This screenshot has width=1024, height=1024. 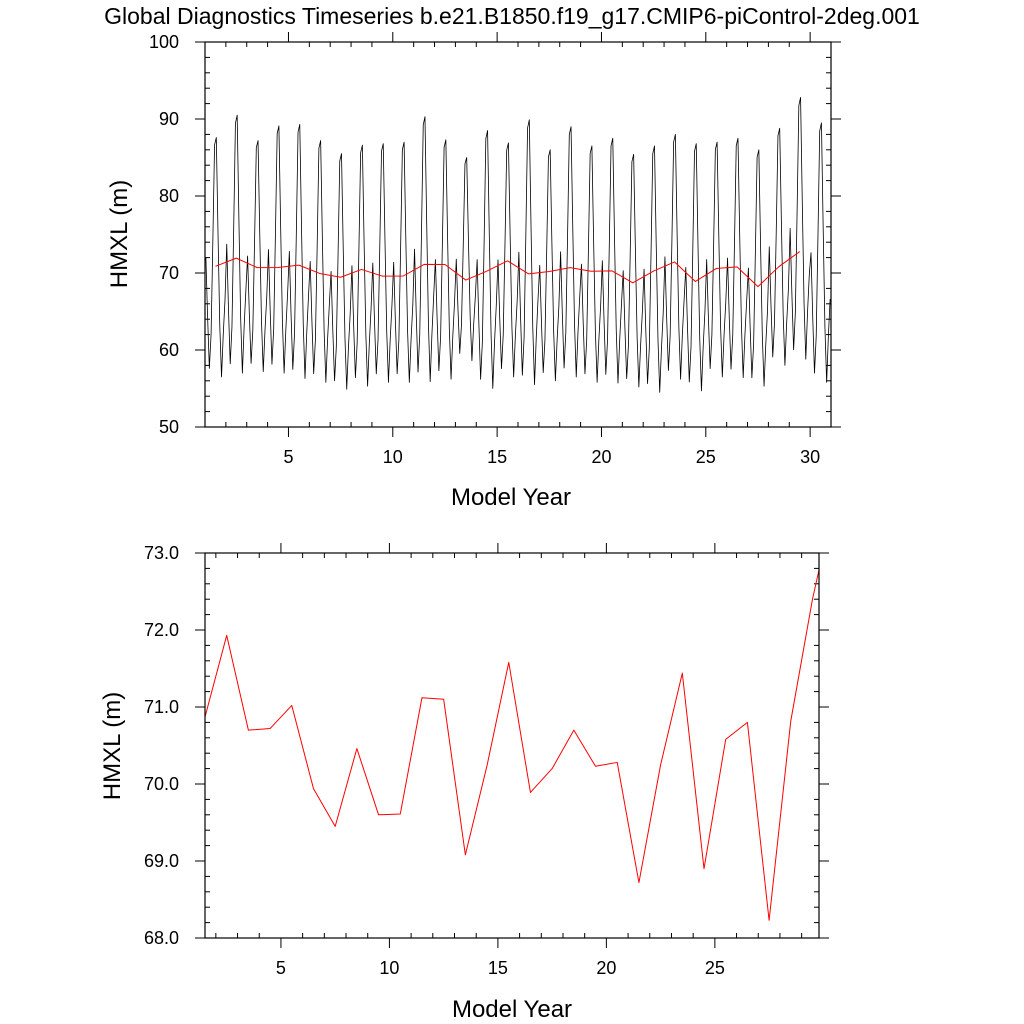 What do you see at coordinates (512, 1009) in the screenshot?
I see `bottom-x-axis-title: Model Year` at bounding box center [512, 1009].